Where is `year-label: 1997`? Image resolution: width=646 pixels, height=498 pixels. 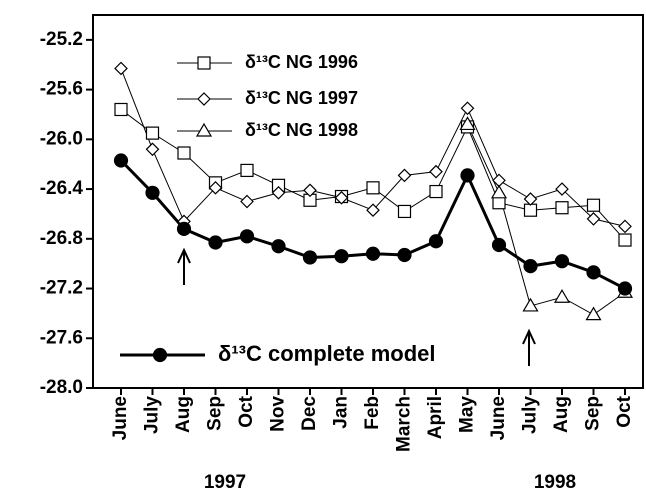 year-label: 1997 is located at coordinates (225, 482).